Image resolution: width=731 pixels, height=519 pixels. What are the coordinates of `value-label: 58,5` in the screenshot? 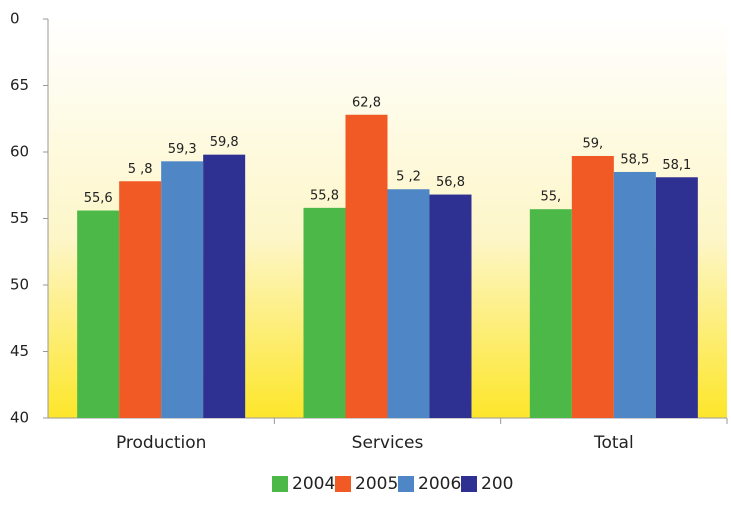 It's located at (634, 159).